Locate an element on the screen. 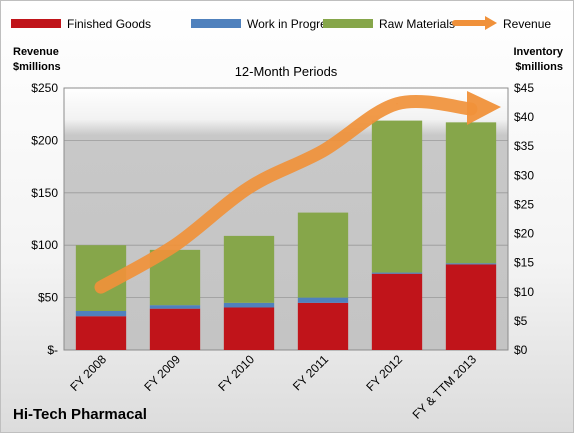 The image size is (574, 434). legend-swatch-finished-goods is located at coordinates (36, 23).